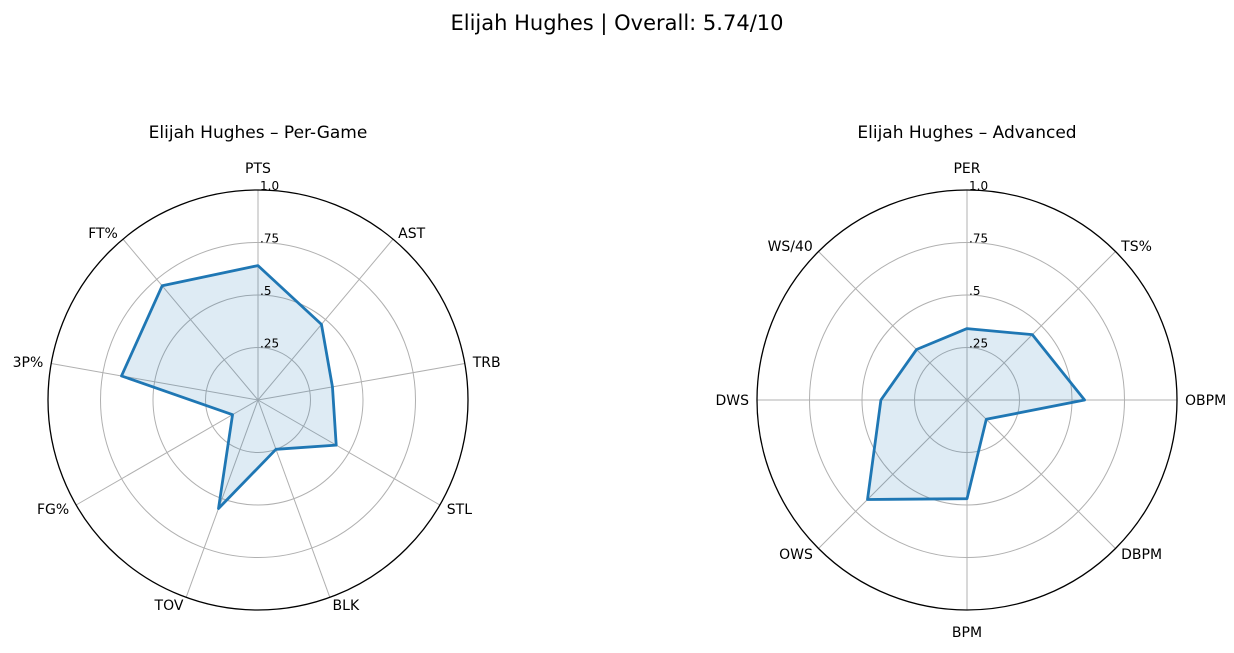 The image size is (1234, 653). What do you see at coordinates (28, 363) in the screenshot?
I see `category-label-3p-pct: 3P%` at bounding box center [28, 363].